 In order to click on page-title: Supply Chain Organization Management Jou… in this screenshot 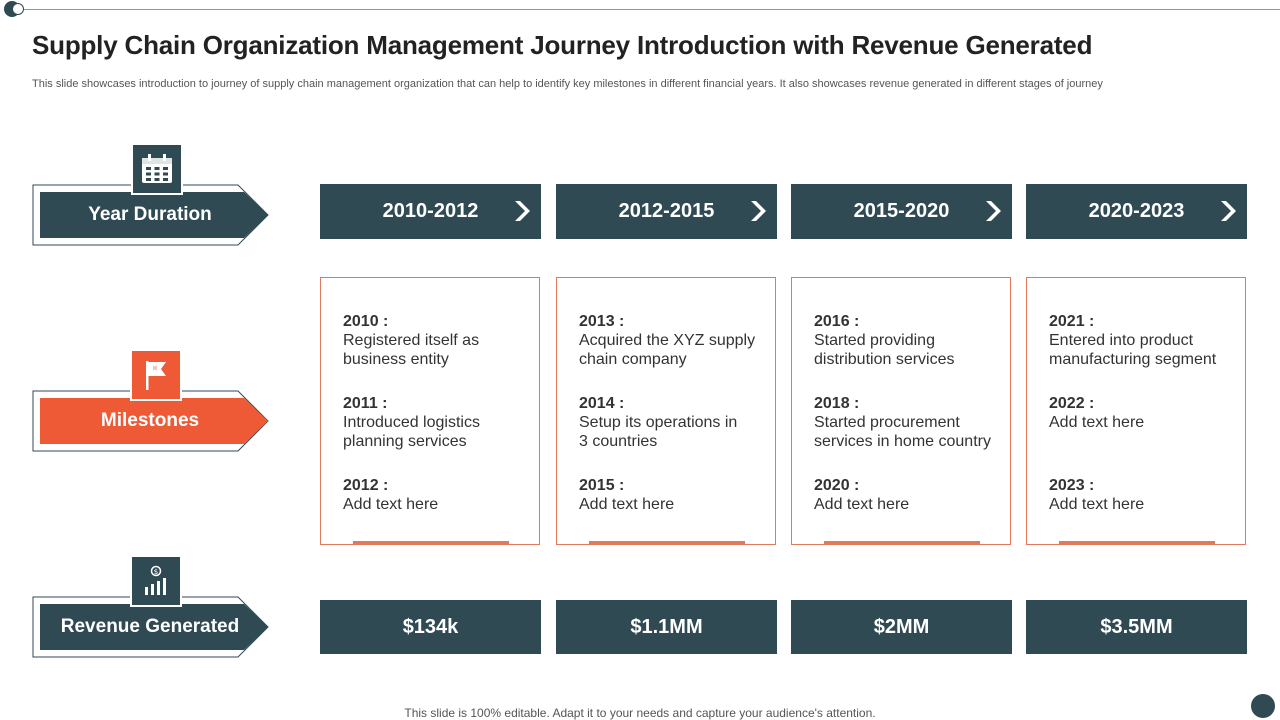, I will do `click(562, 45)`.